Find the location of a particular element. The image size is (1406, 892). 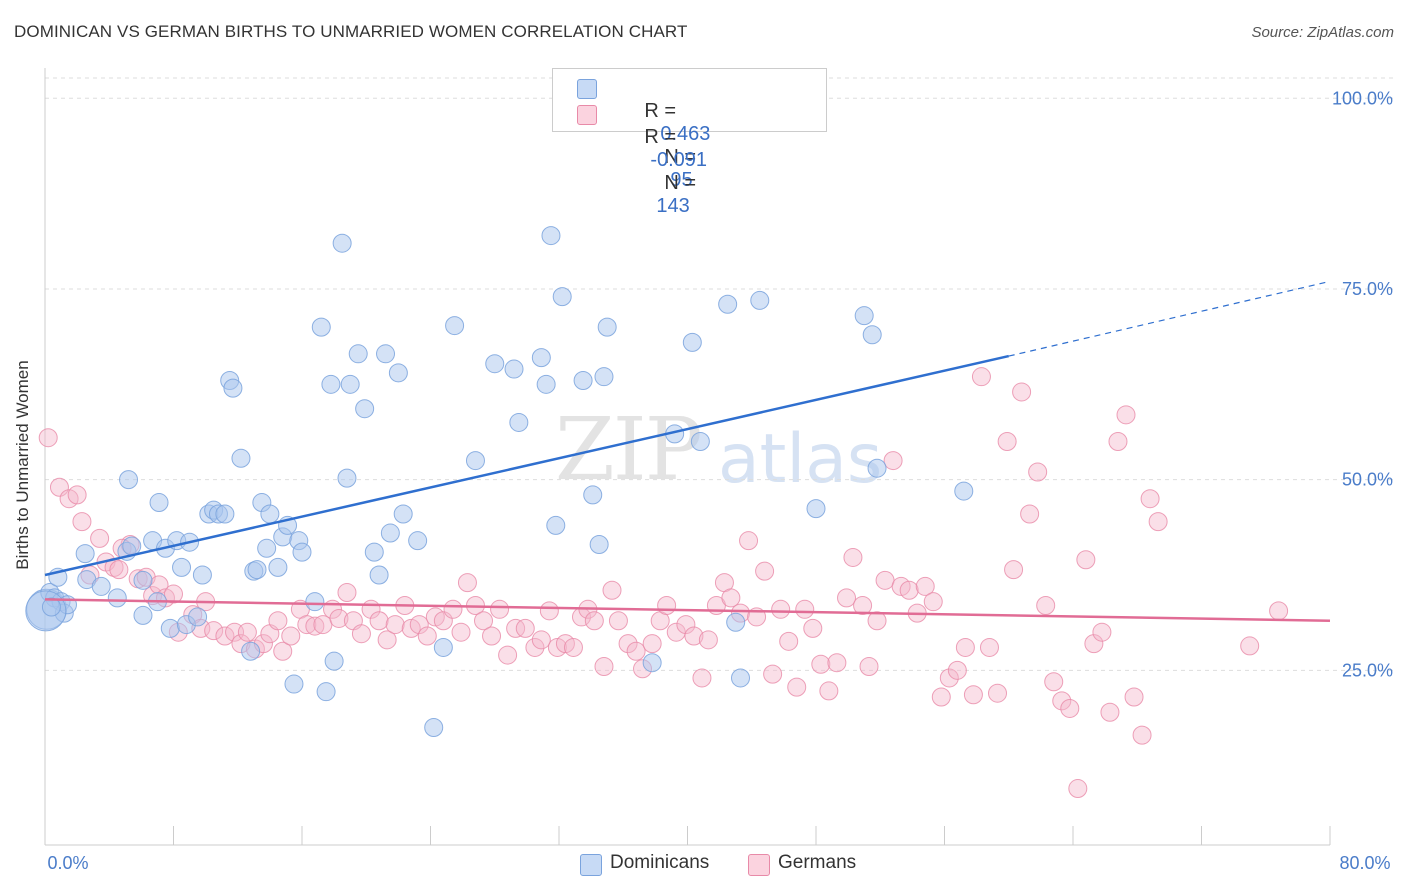

legend-r-value-dominicans: 0.463 is located at coordinates (685, 134).